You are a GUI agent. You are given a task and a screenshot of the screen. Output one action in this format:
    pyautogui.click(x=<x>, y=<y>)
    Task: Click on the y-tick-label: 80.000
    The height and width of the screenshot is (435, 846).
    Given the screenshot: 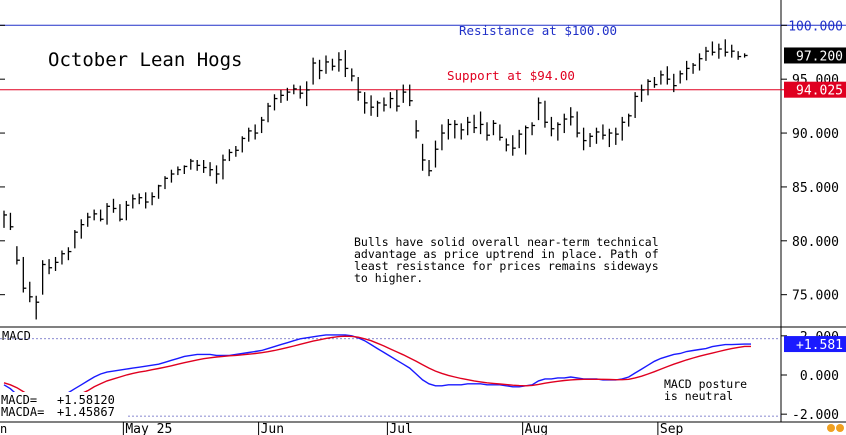 What is the action you would take?
    pyautogui.click(x=815, y=242)
    